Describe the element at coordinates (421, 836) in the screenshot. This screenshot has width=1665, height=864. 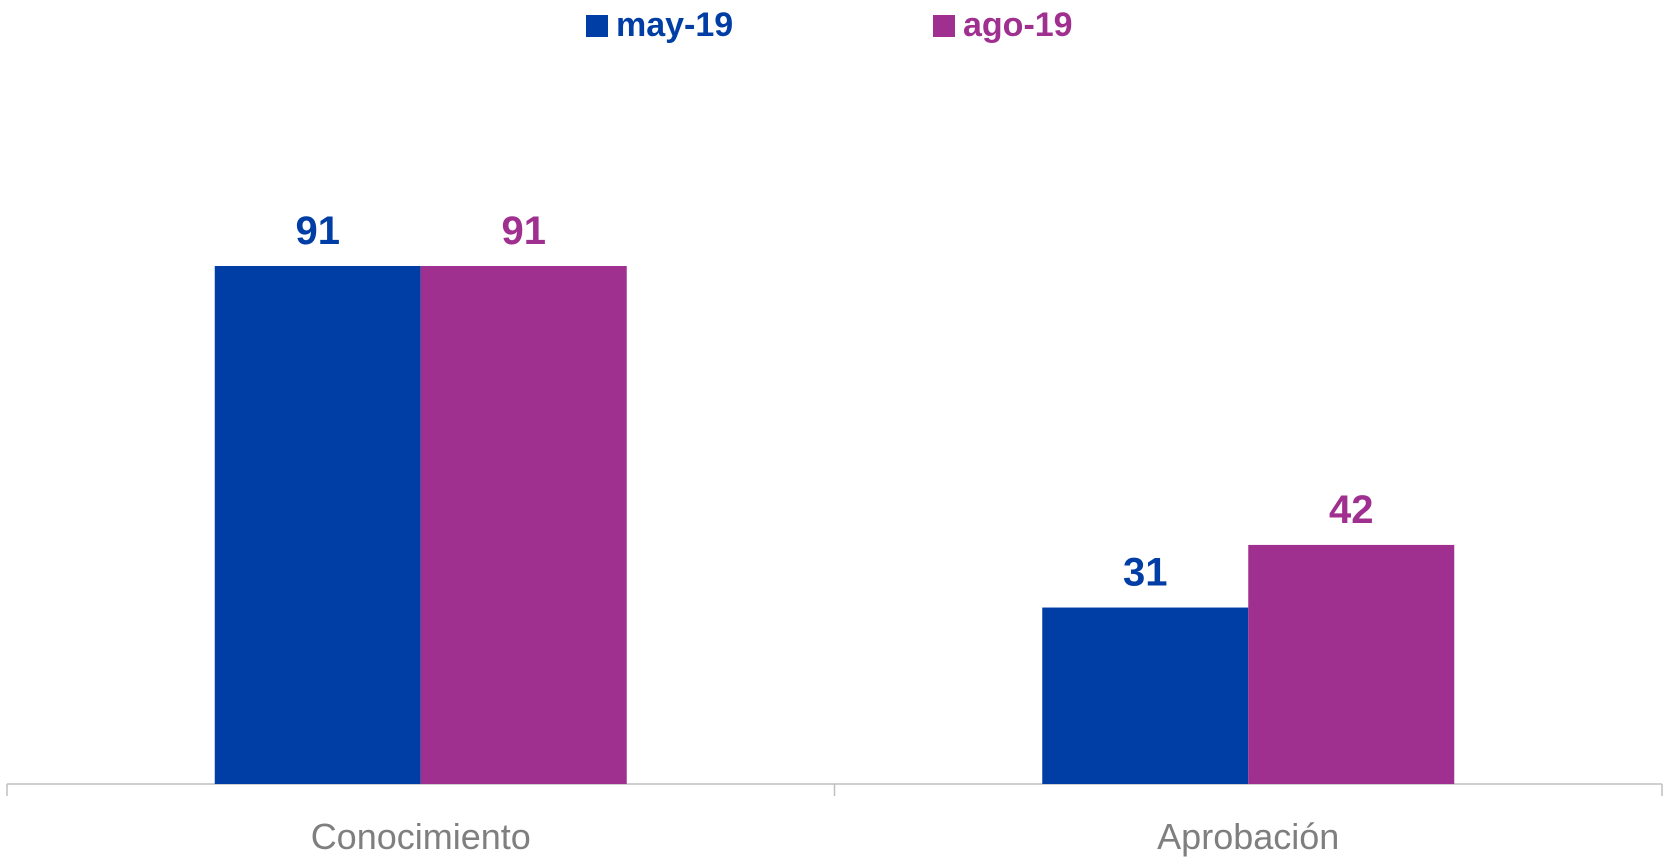
I see `x-tick-label-0: Conocimiento` at that location.